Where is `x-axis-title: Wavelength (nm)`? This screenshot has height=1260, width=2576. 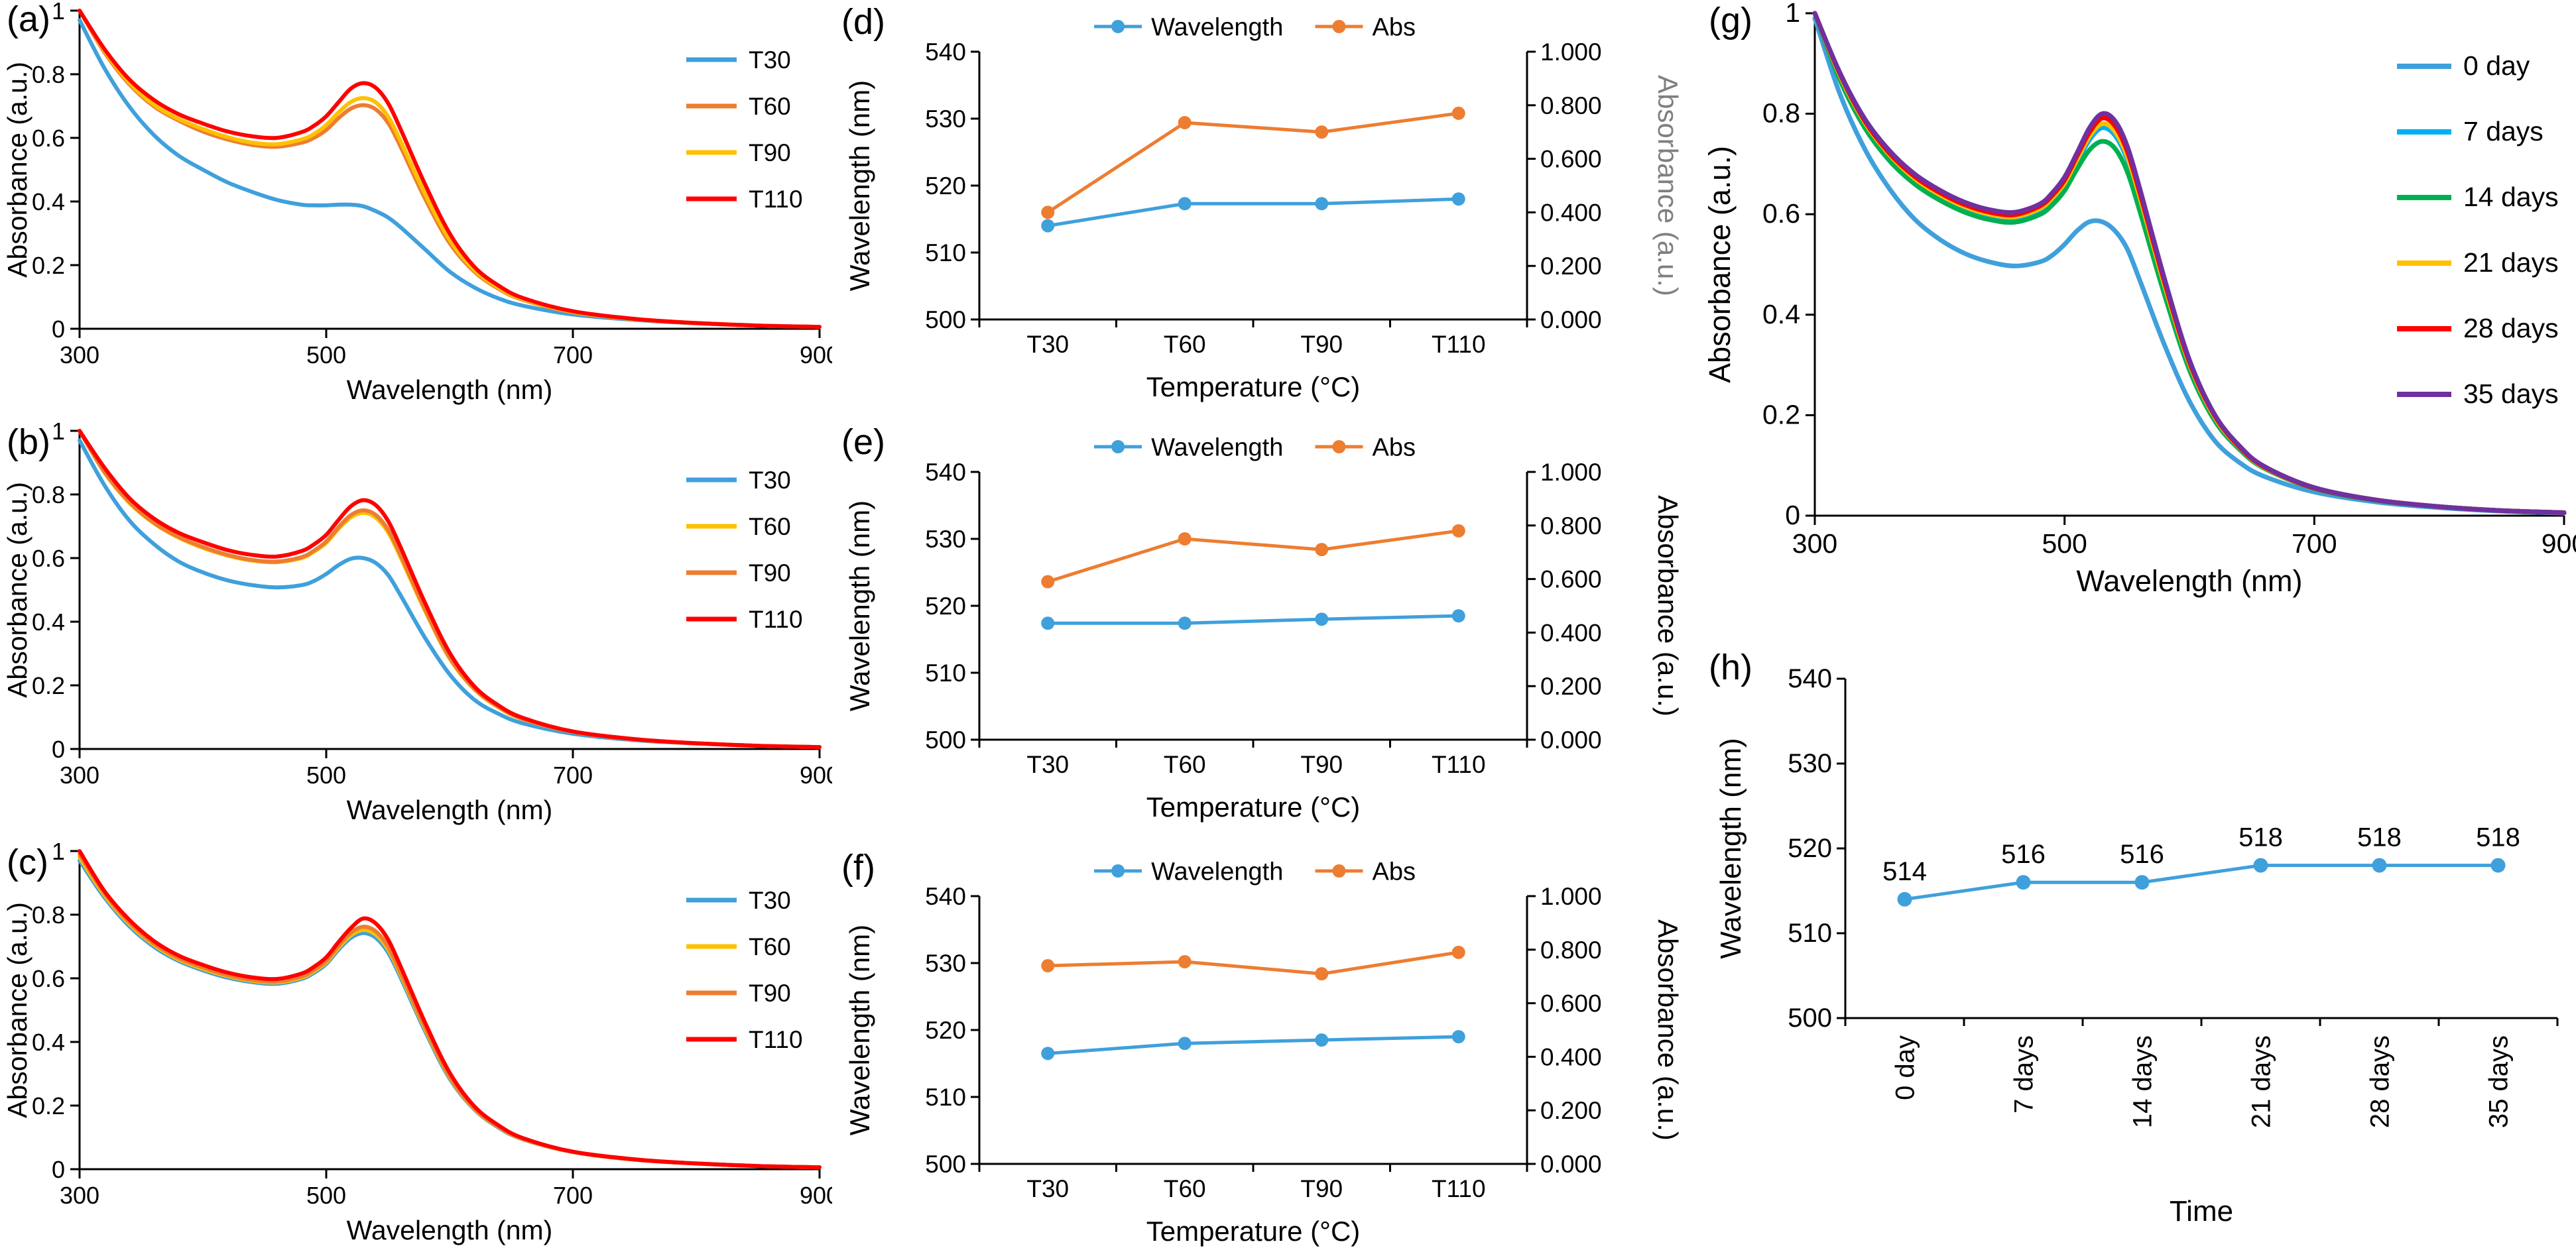 x-axis-title: Wavelength (nm) is located at coordinates (450, 389).